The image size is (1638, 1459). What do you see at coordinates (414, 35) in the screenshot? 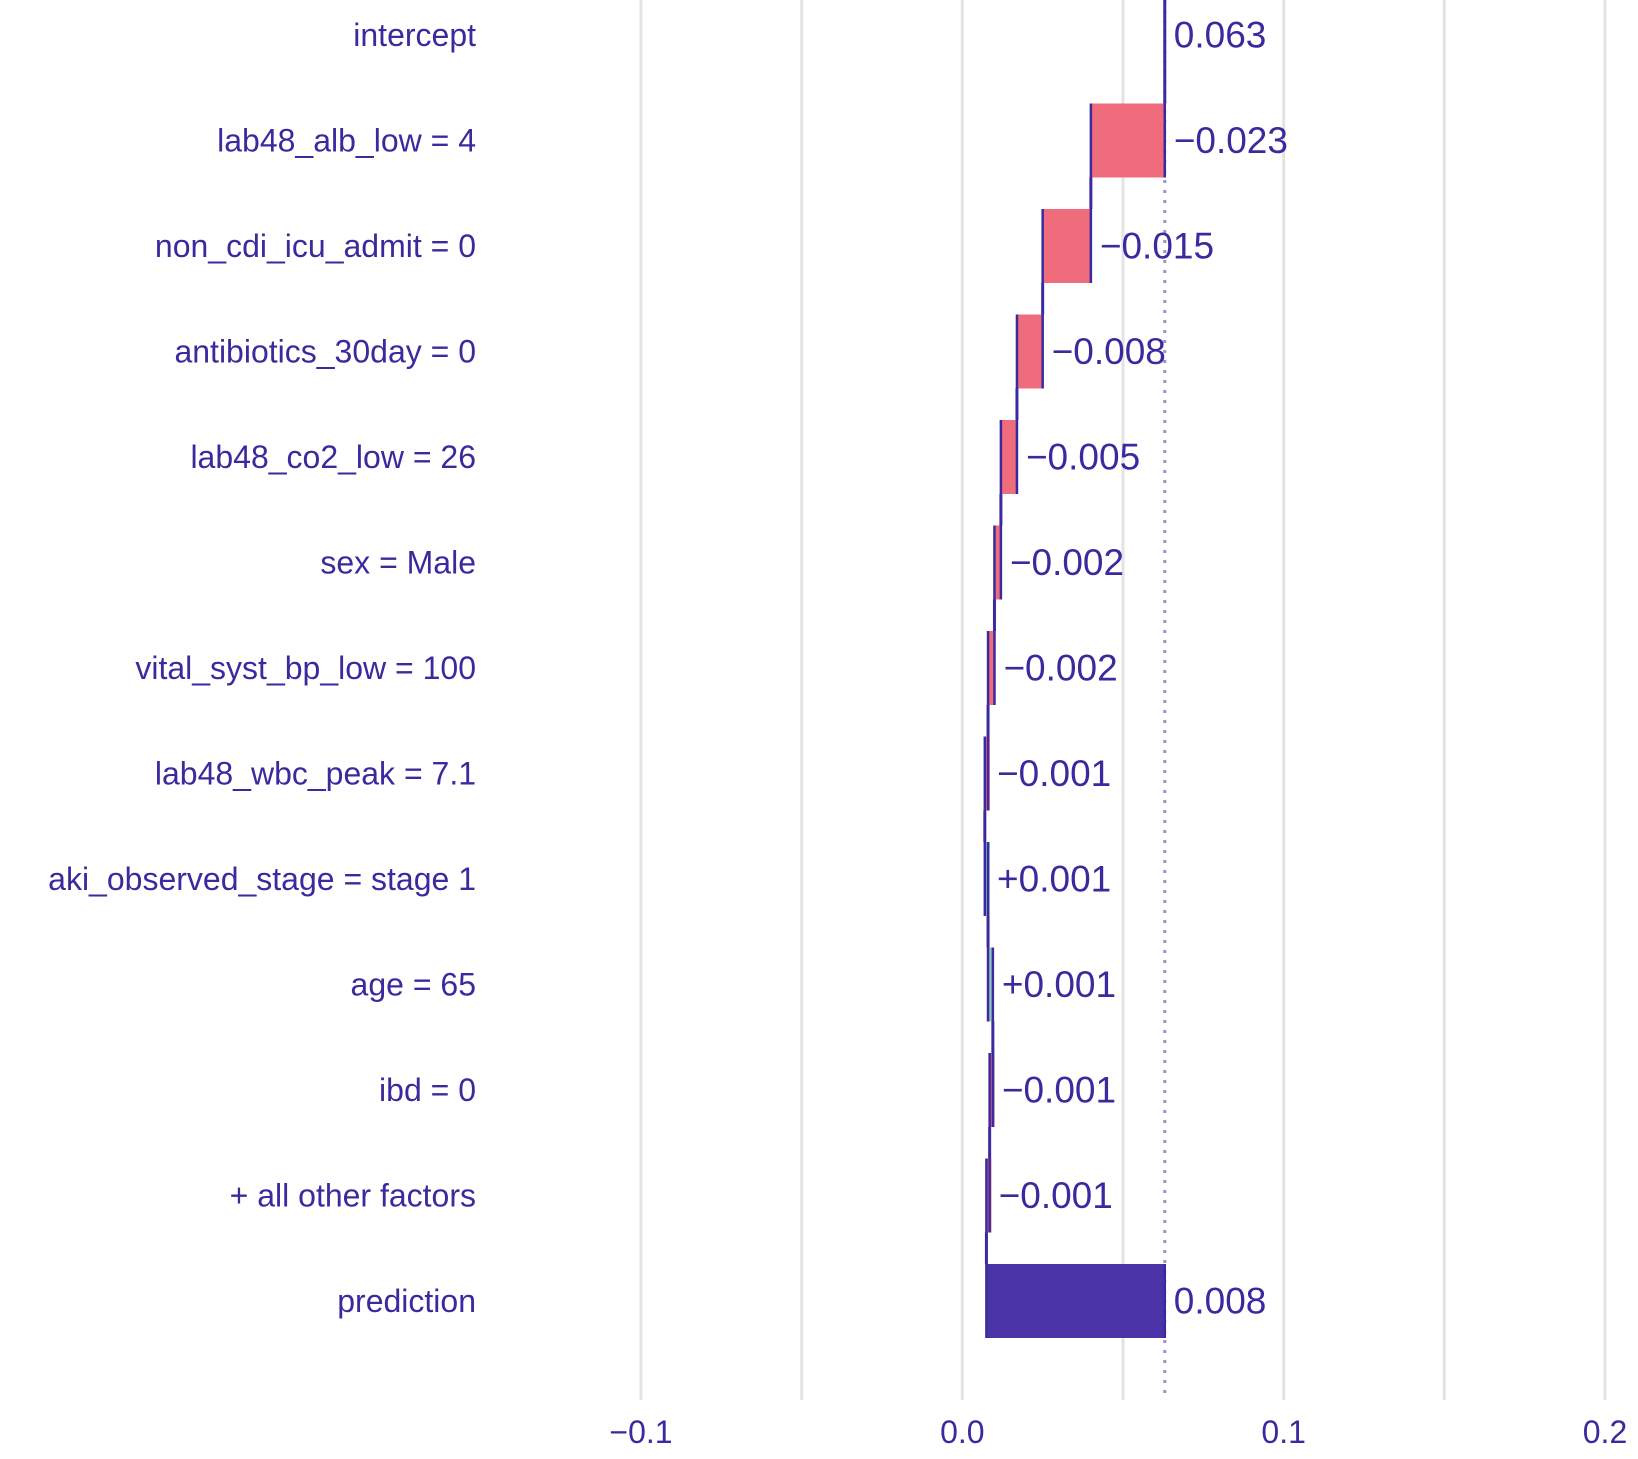
I see `category-label: intercept` at bounding box center [414, 35].